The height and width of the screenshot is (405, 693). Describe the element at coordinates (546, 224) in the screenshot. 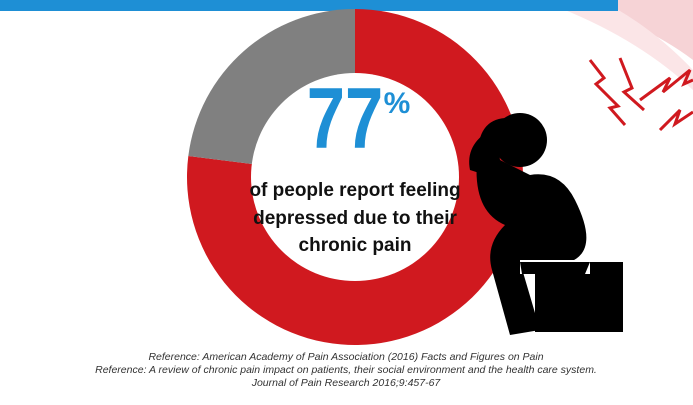

I see `person-icon` at that location.